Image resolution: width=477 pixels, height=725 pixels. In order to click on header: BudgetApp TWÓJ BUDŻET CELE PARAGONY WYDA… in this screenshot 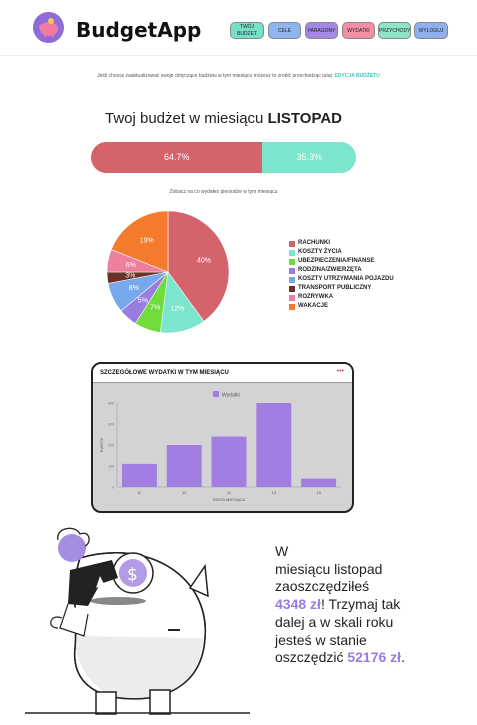, I will do `click(238, 28)`.